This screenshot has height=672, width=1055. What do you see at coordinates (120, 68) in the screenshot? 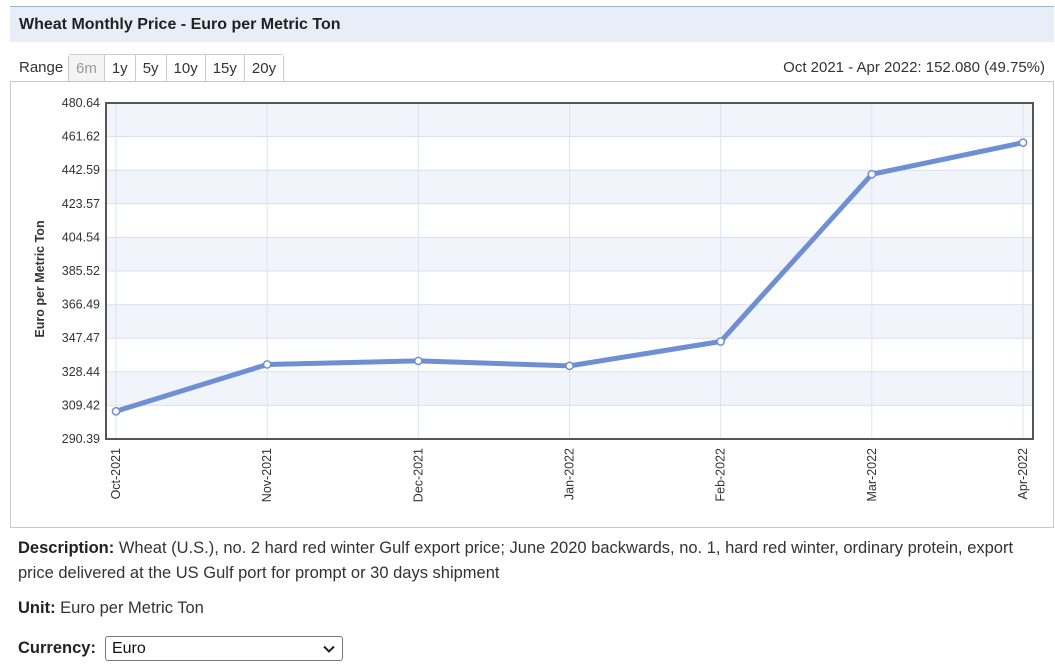
I see `range-button-1y: 1y` at bounding box center [120, 68].